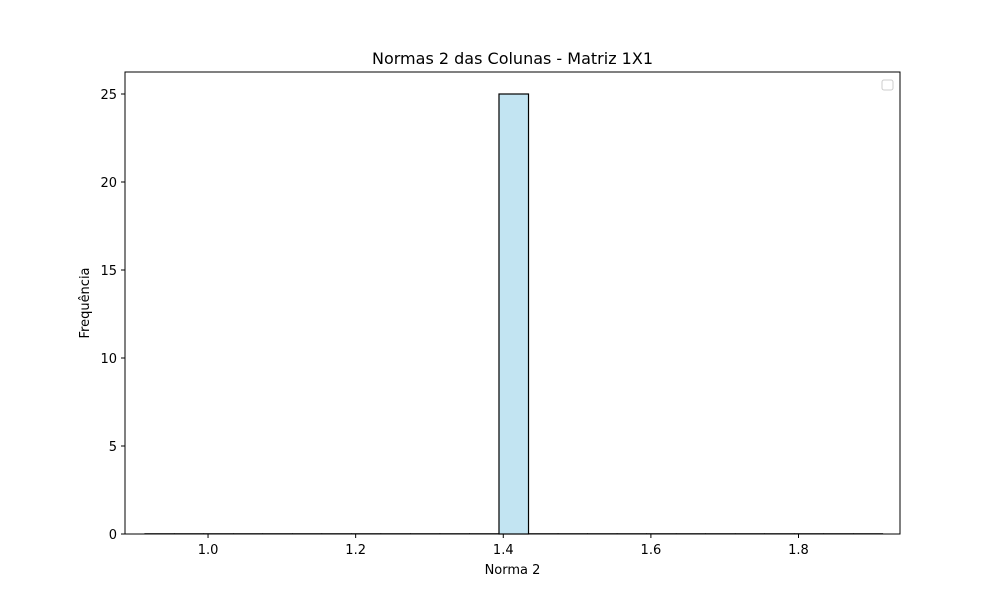  I want to click on y-axis: 0 5 10 15 20 25, so click(112, 315).